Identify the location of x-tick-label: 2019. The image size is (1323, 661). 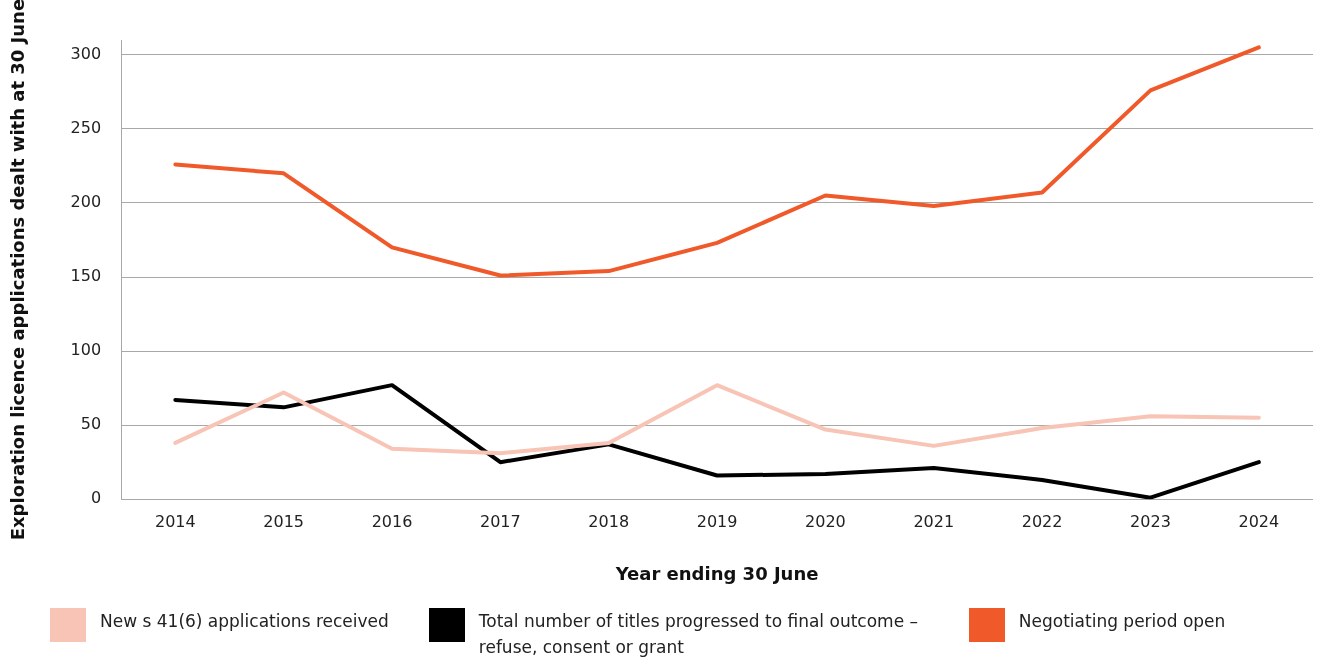
(717, 521).